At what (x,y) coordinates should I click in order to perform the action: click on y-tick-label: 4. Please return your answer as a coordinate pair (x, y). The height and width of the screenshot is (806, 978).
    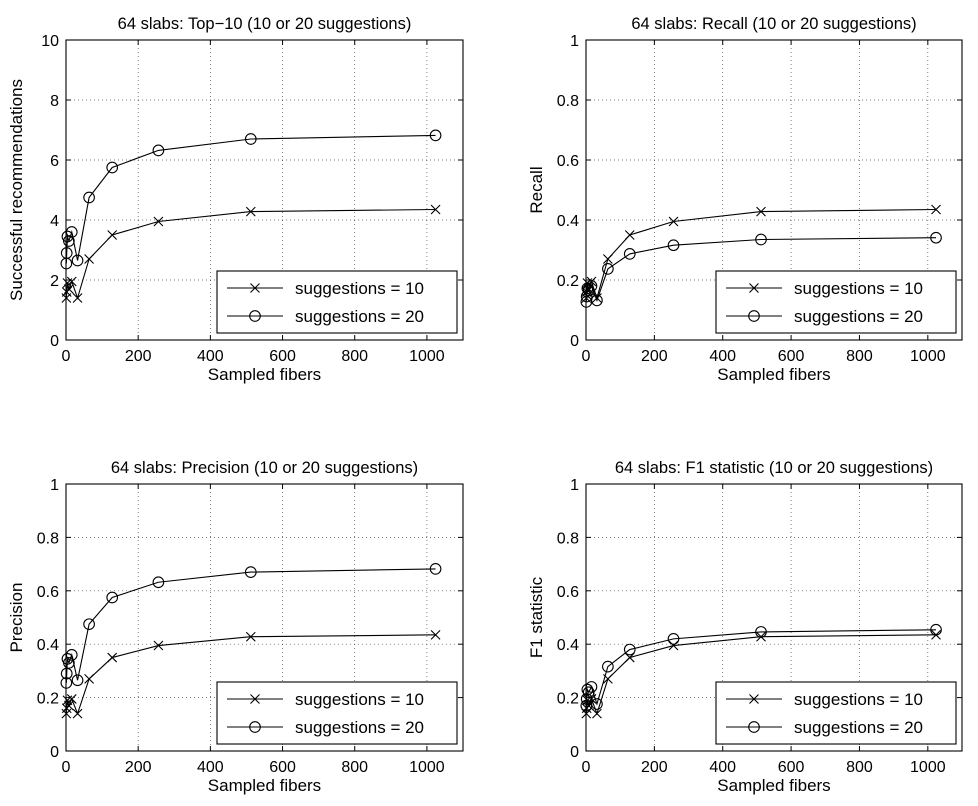
    Looking at the image, I should click on (54, 221).